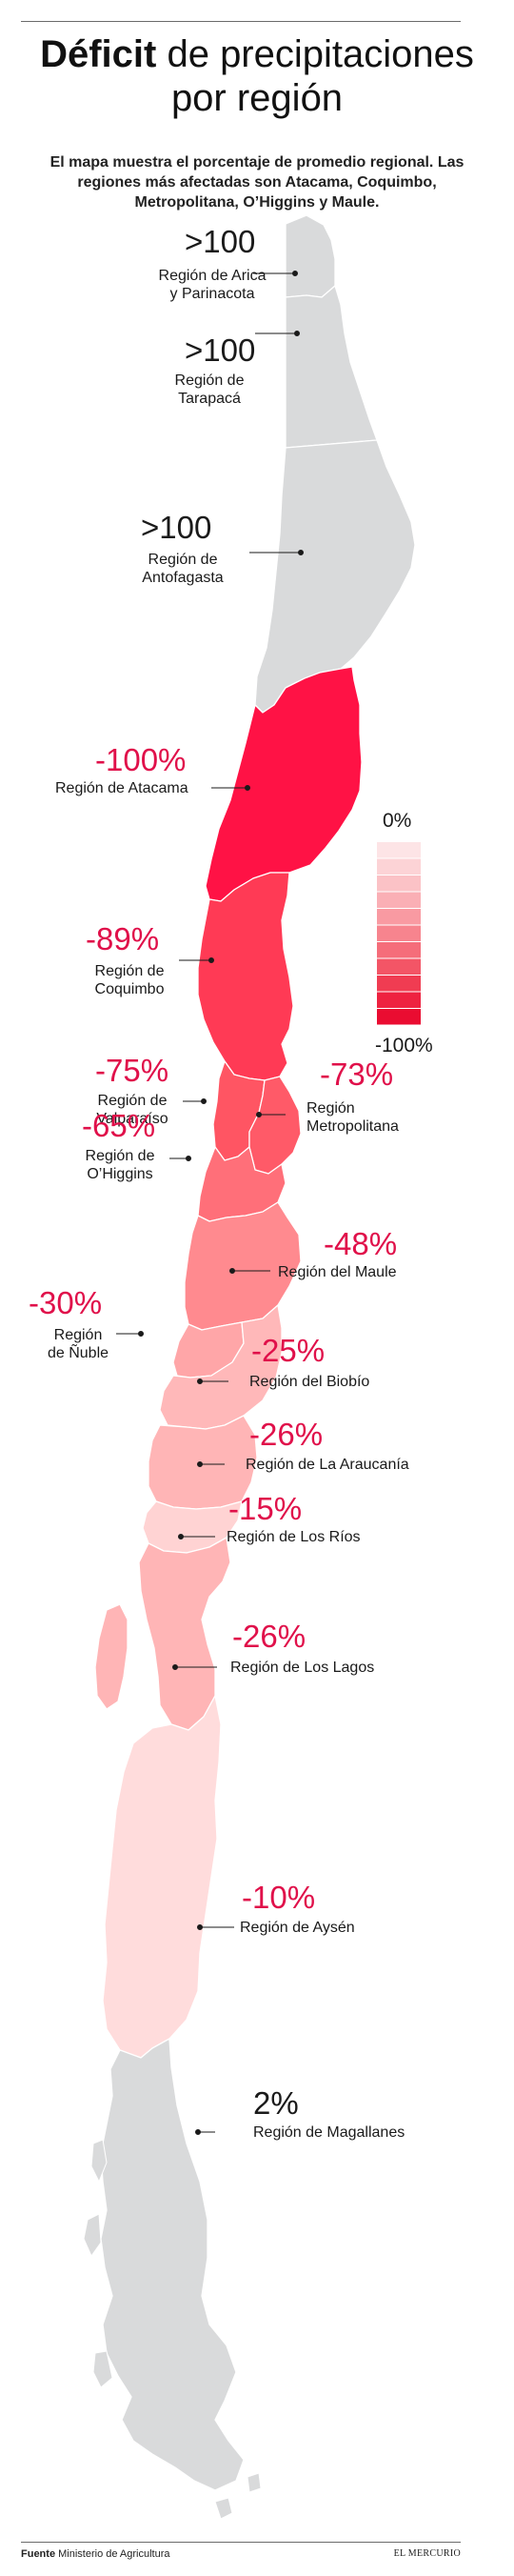  I want to click on label-loslagos: Región de Los Lagos, so click(302, 1668).